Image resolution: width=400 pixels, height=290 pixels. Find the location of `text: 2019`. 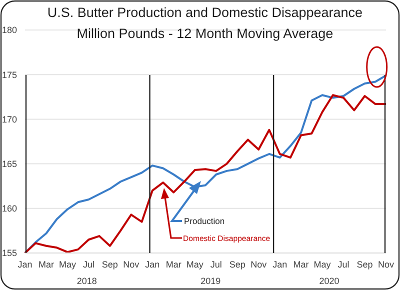

text: 2019 is located at coordinates (210, 281).